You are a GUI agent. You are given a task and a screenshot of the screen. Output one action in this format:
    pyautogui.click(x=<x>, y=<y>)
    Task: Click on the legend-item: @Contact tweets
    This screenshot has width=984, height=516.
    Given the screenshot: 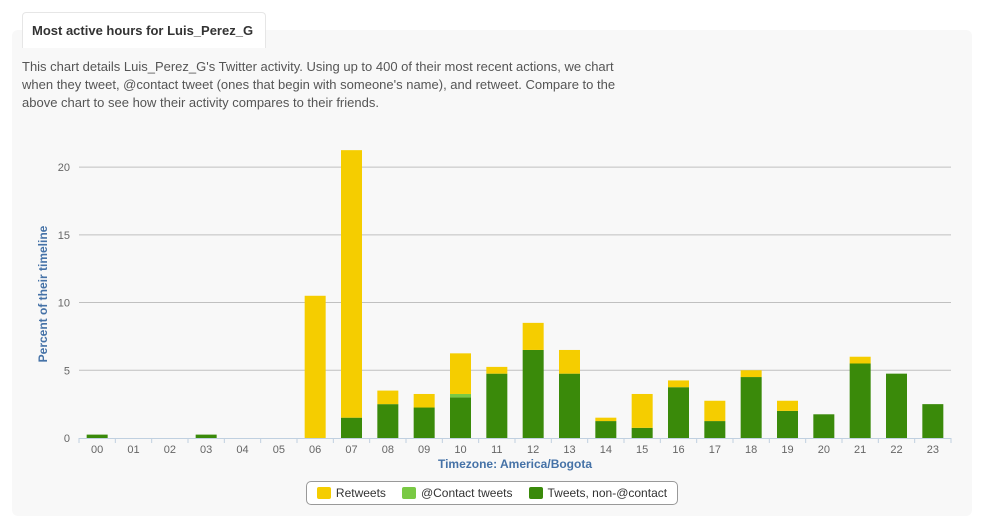 What is the action you would take?
    pyautogui.click(x=457, y=493)
    